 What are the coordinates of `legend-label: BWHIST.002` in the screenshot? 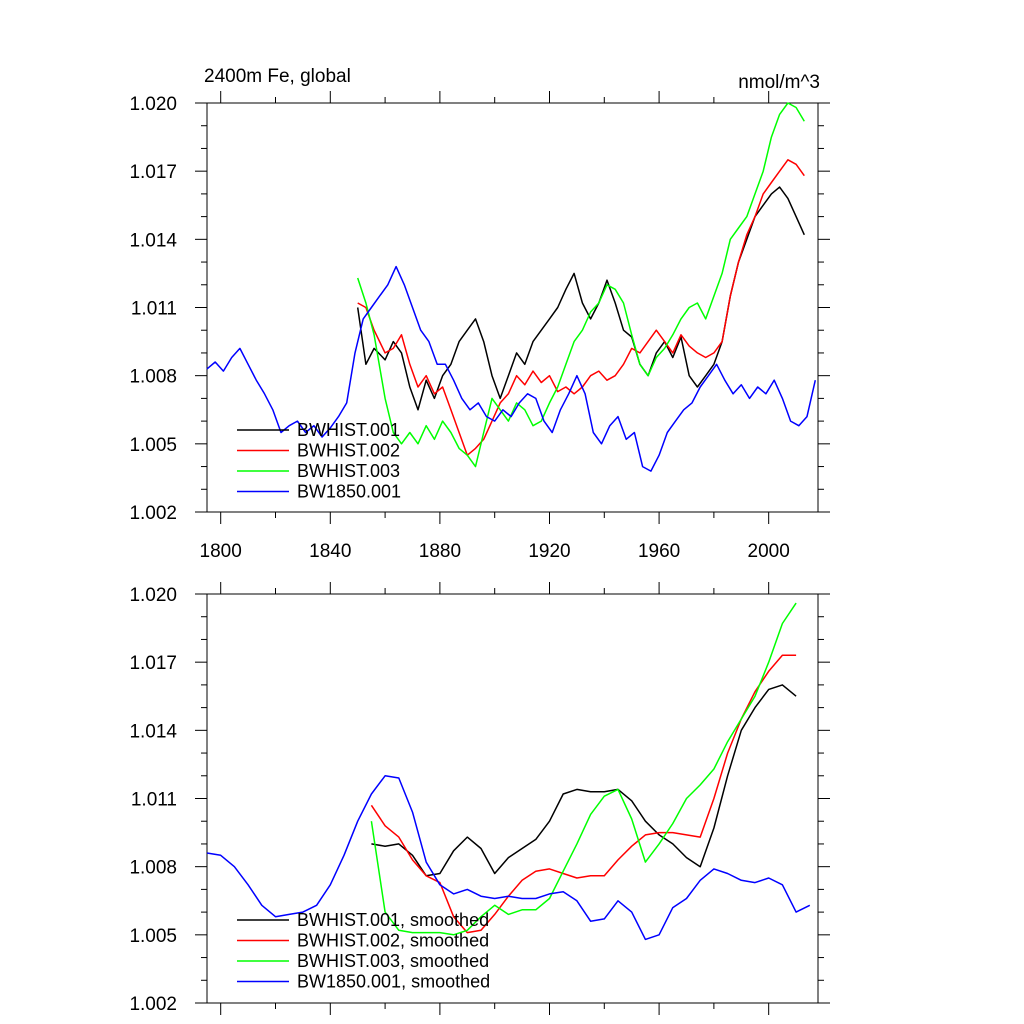 It's located at (348, 451).